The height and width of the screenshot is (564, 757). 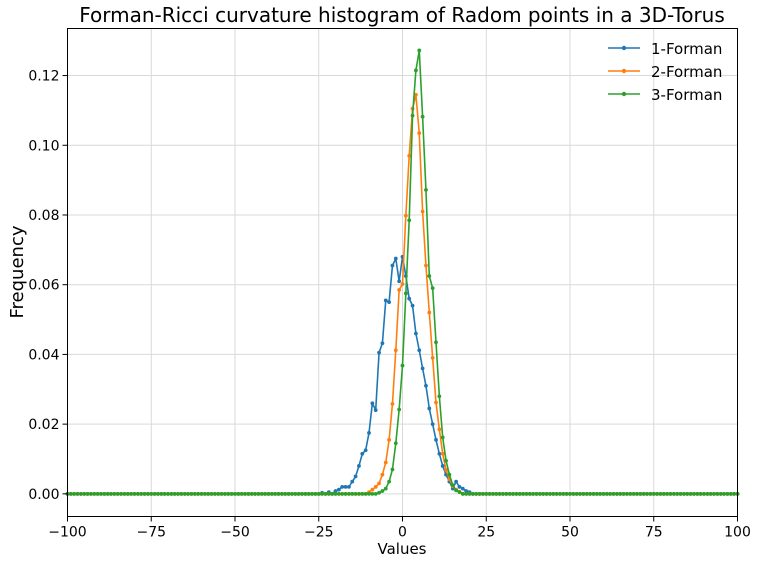 I want to click on x-tick-label: 25, so click(x=486, y=533).